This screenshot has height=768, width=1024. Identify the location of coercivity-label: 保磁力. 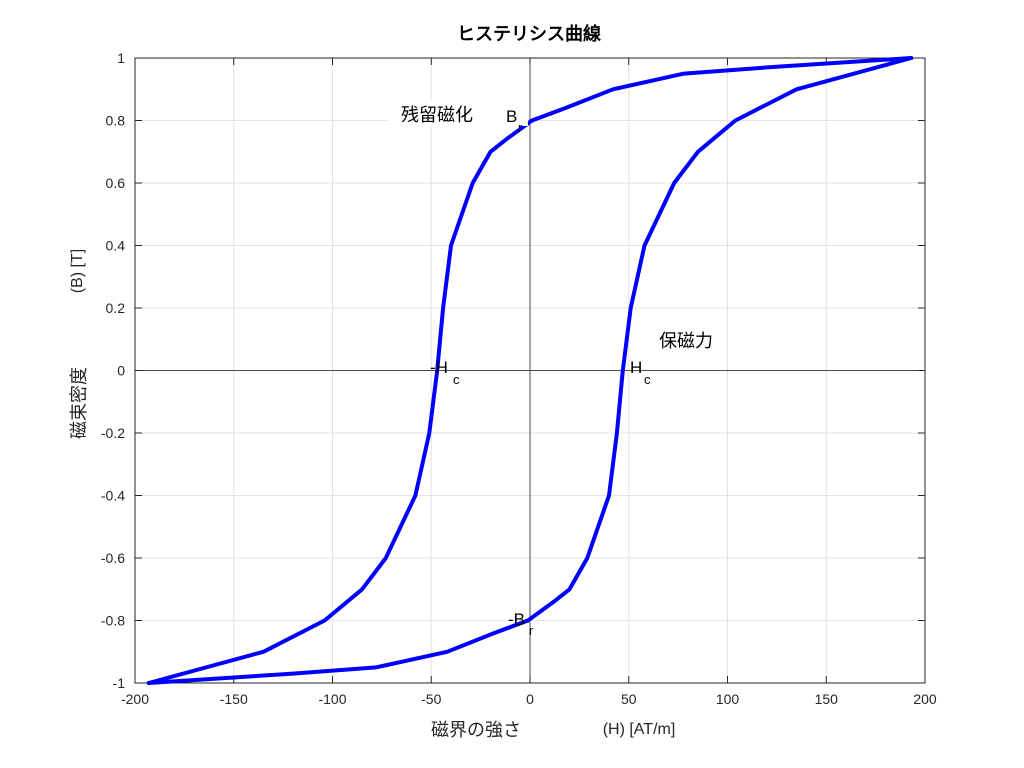
(686, 341).